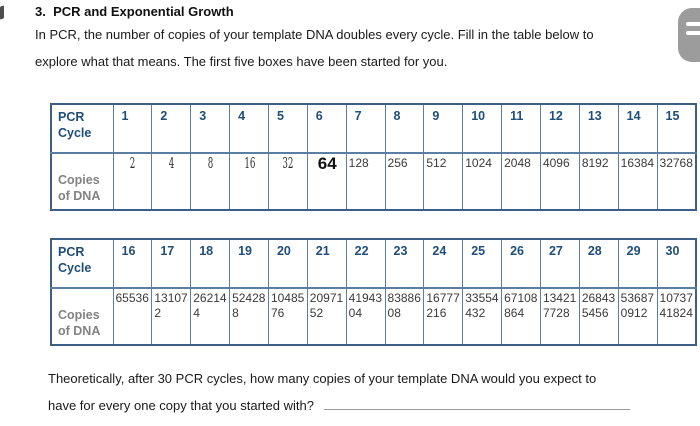 The height and width of the screenshot is (426, 700). I want to click on pcr-cycle-cell: 15, so click(676, 128).